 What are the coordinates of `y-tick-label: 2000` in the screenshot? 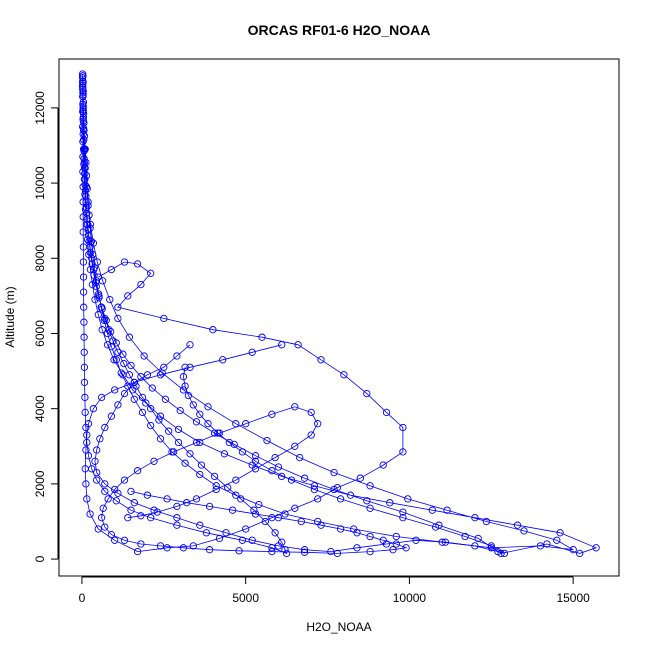 It's located at (40, 483).